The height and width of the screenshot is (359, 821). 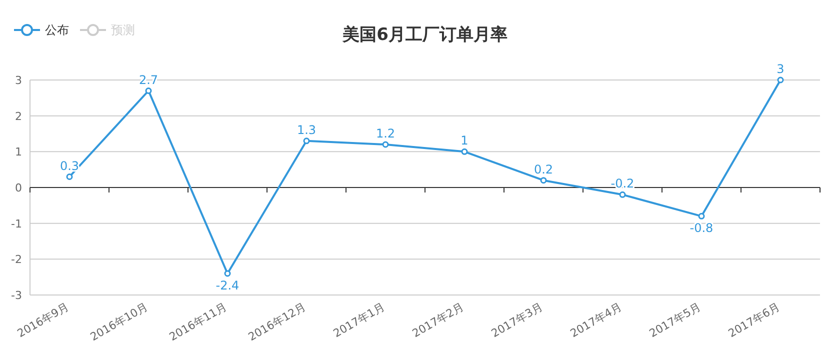 What do you see at coordinates (544, 169) in the screenshot?
I see `data-label: 0.2` at bounding box center [544, 169].